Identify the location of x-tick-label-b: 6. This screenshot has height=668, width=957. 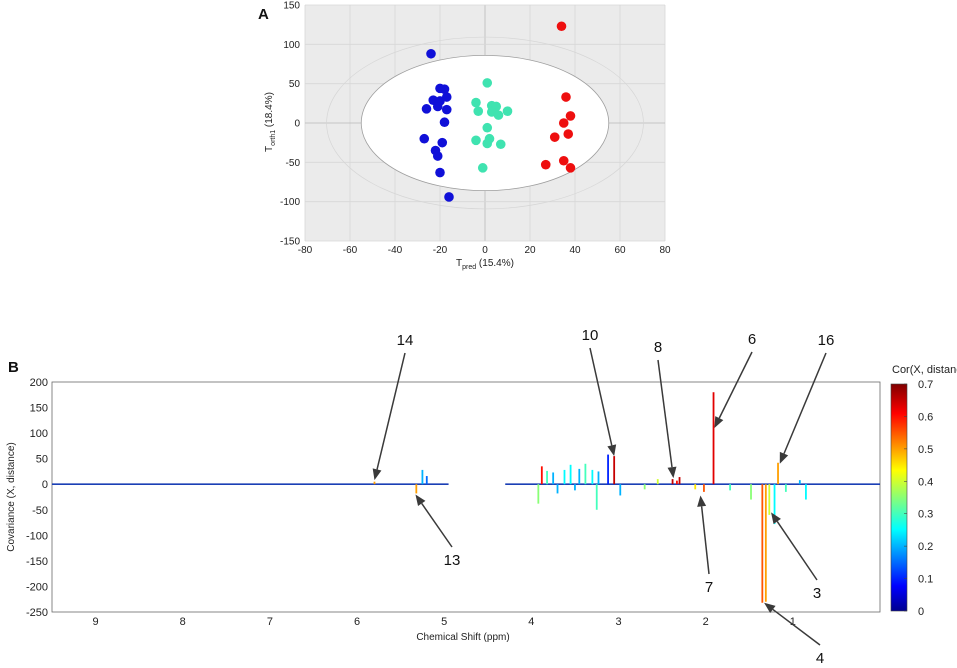
(357, 622).